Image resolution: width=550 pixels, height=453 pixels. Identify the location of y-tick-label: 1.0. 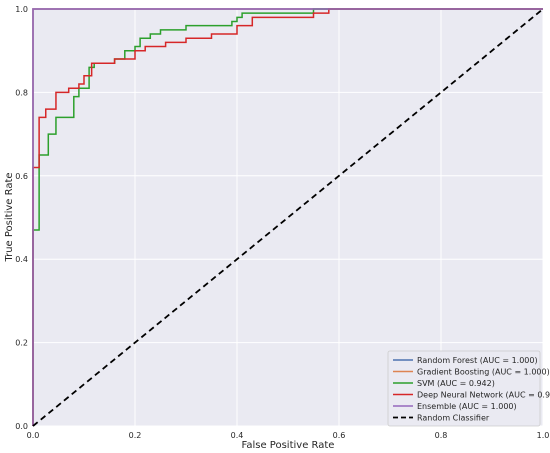
(21, 9).